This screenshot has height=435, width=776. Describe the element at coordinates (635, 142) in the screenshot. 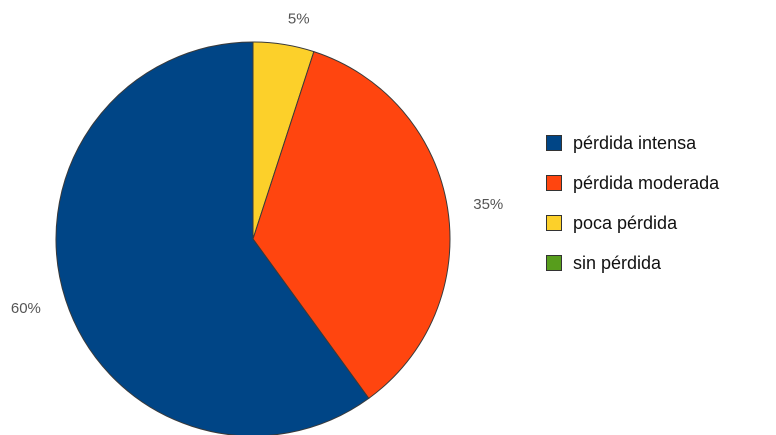

I see `legend-label: pérdida intensa` at that location.